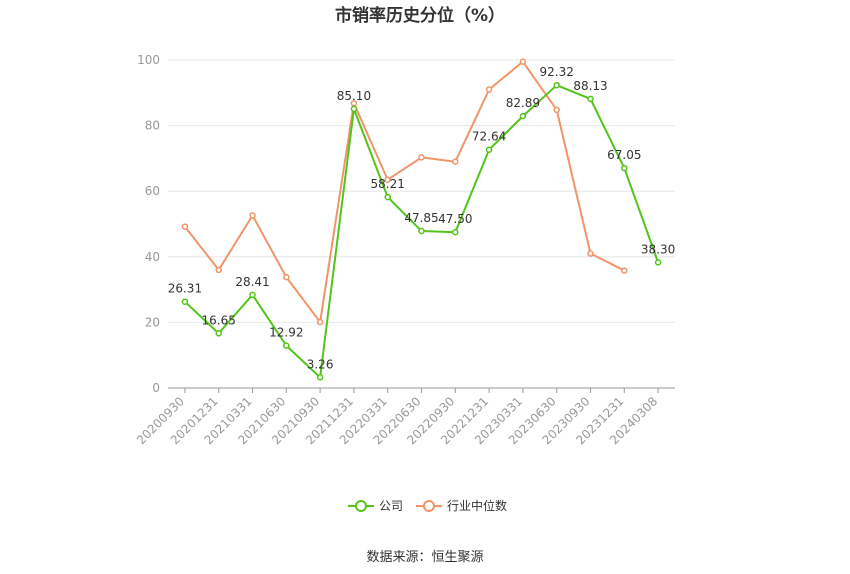 The height and width of the screenshot is (574, 850). What do you see at coordinates (219, 320) in the screenshot?
I see `data-label: 16.65` at bounding box center [219, 320].